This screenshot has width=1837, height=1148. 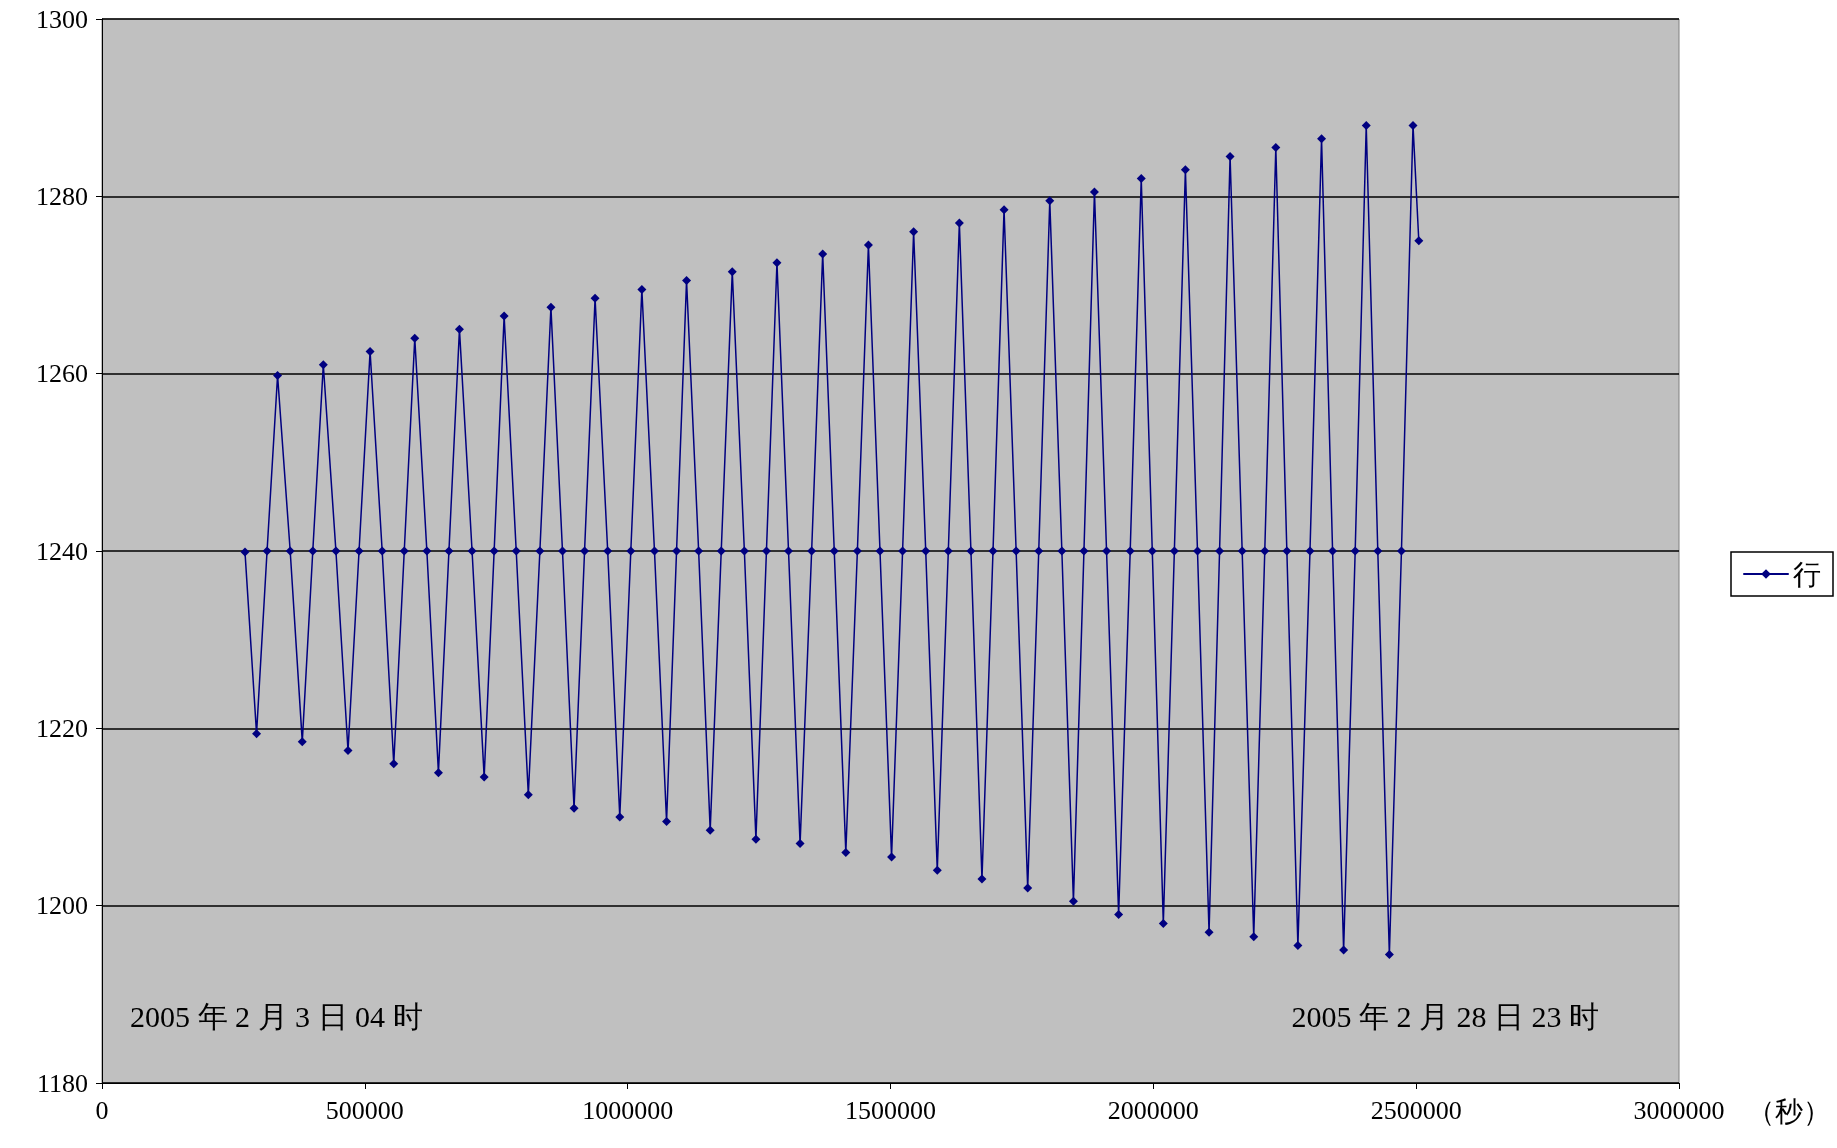 I want to click on y-tick-label: 1280, so click(x=62, y=196).